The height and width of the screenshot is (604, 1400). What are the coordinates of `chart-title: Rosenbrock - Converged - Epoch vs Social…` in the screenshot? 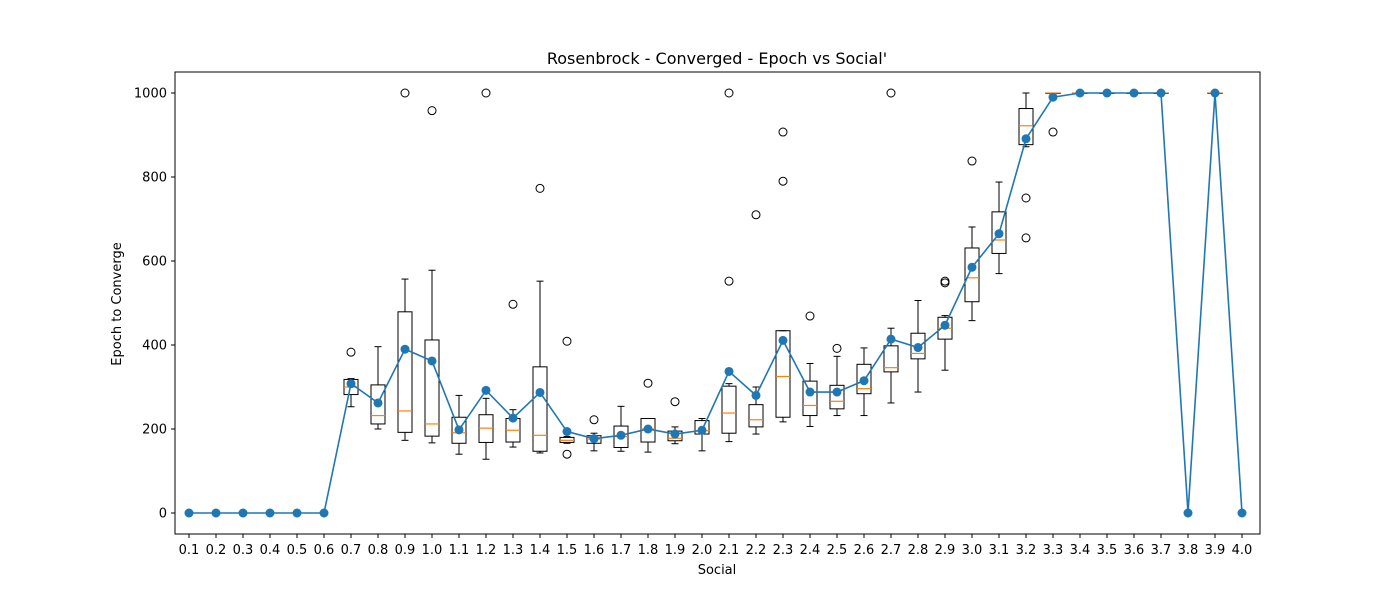 It's located at (717, 58).